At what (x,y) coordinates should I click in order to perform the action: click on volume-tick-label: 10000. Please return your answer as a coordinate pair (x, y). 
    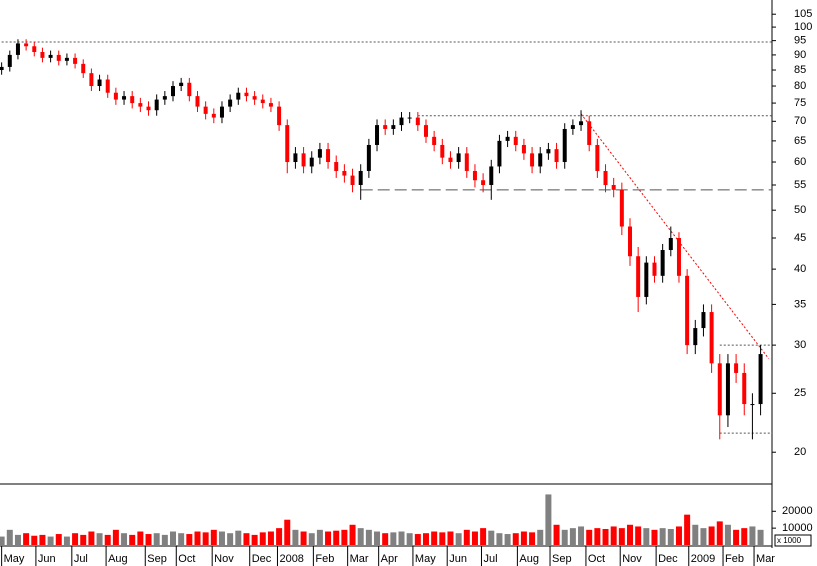
    Looking at the image, I should click on (797, 528).